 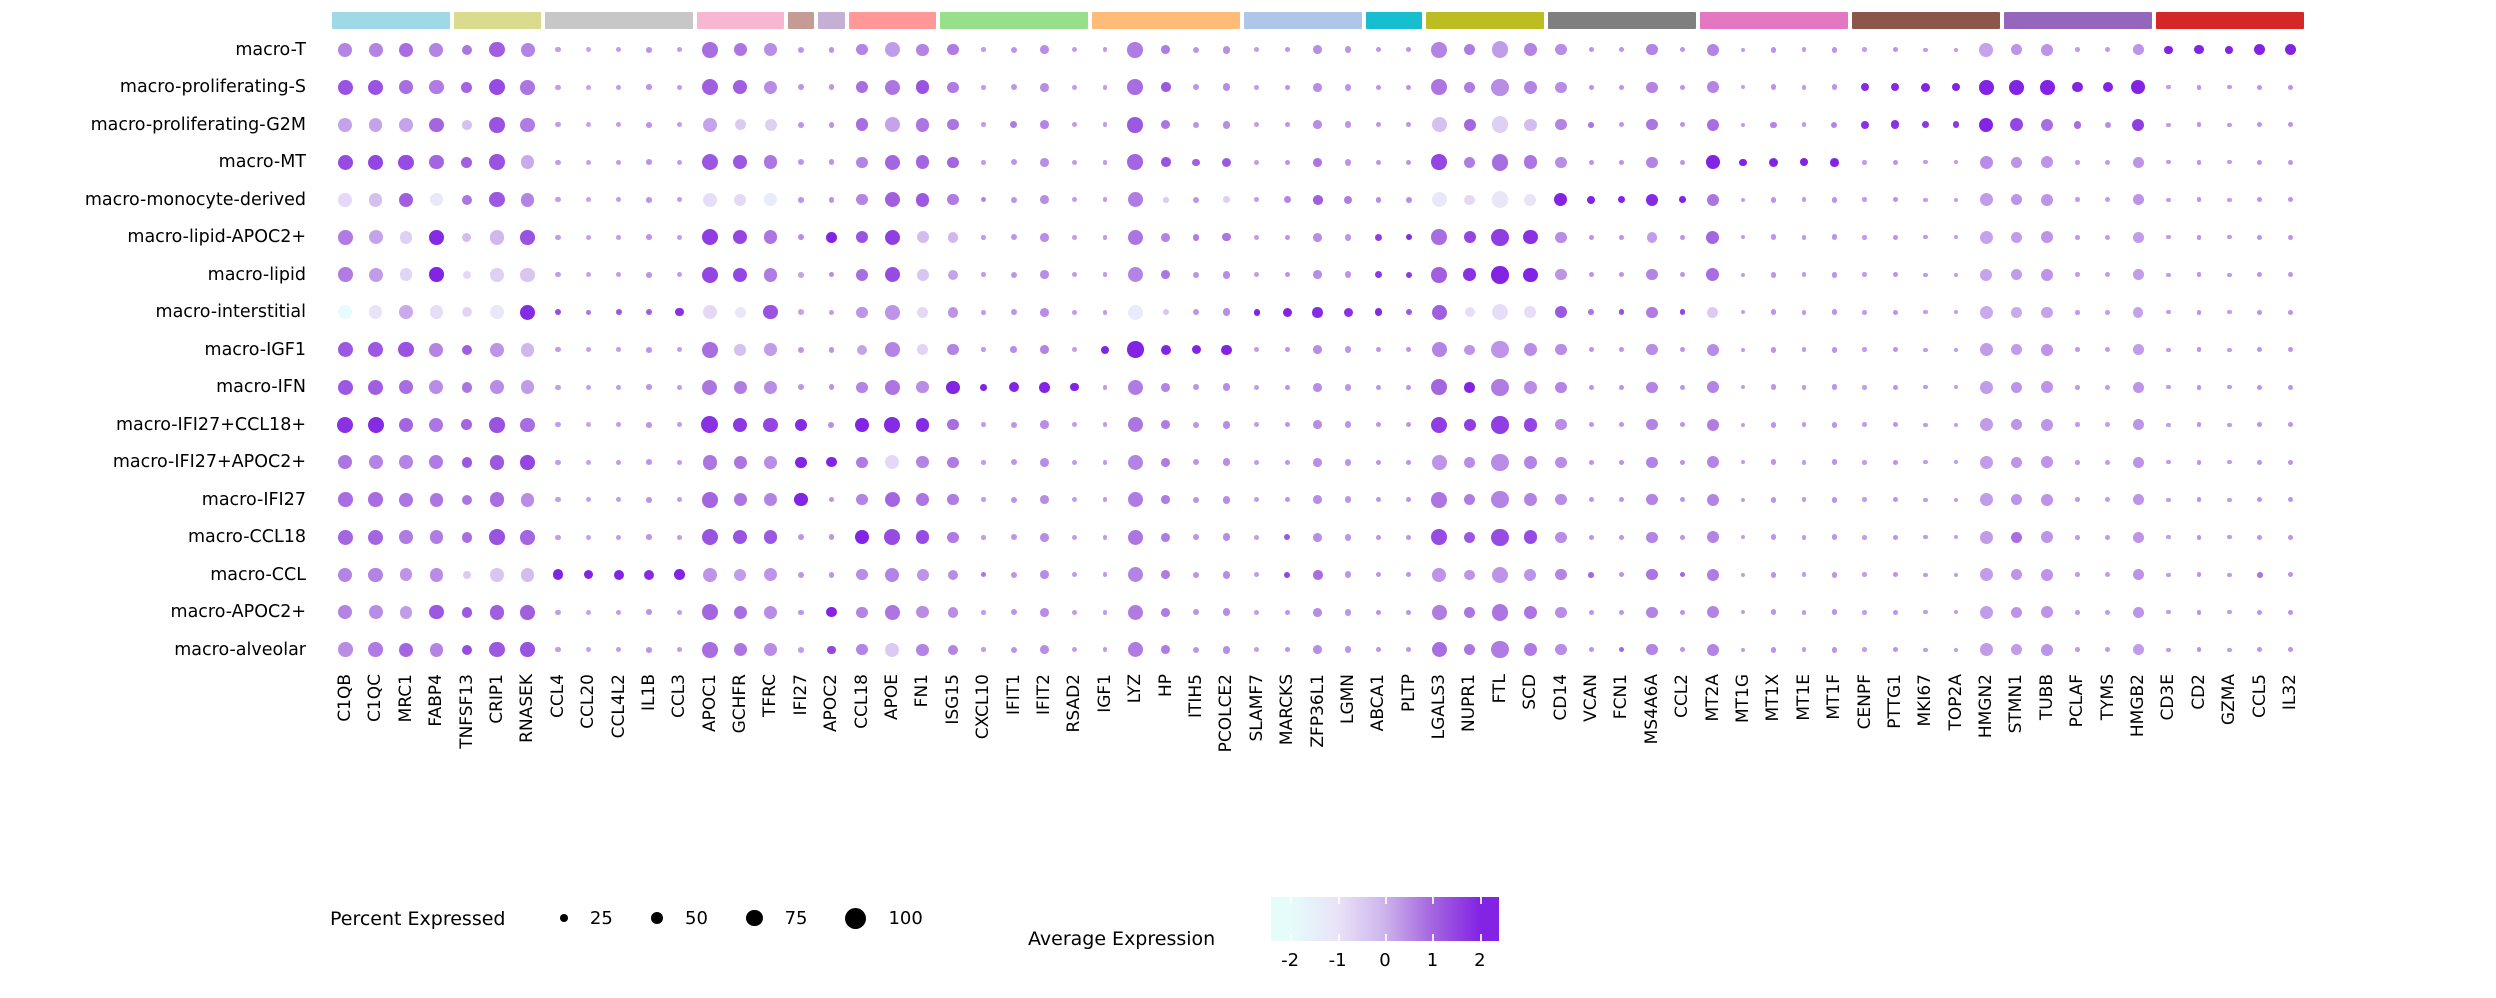 What do you see at coordinates (862, 701) in the screenshot?
I see `gene-label-cell-CCL18: CCL18` at bounding box center [862, 701].